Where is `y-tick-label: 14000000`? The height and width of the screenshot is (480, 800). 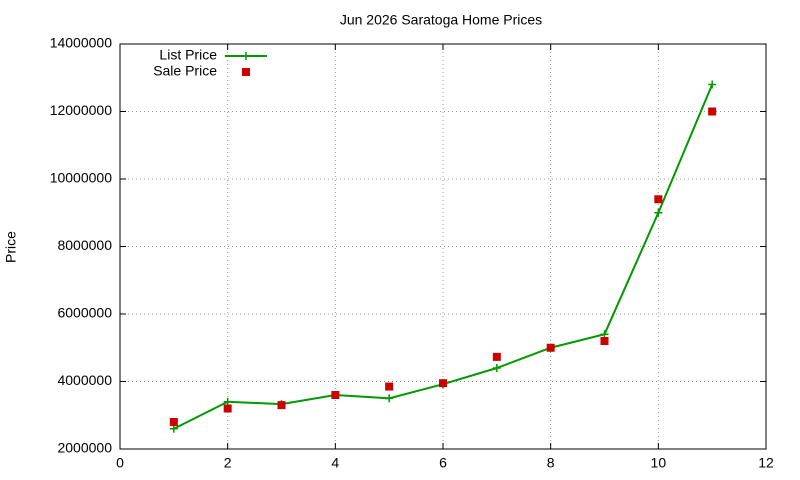 y-tick-label: 14000000 is located at coordinates (81, 43).